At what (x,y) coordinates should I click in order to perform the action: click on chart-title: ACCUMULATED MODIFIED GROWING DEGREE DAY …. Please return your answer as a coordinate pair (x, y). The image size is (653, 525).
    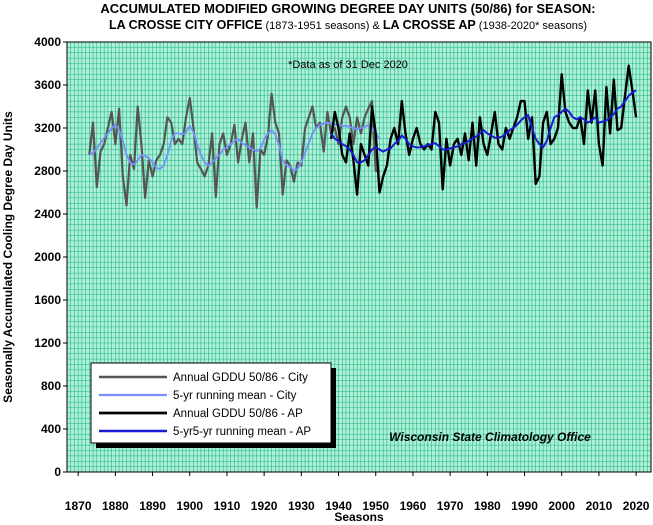
    Looking at the image, I should click on (347, 16).